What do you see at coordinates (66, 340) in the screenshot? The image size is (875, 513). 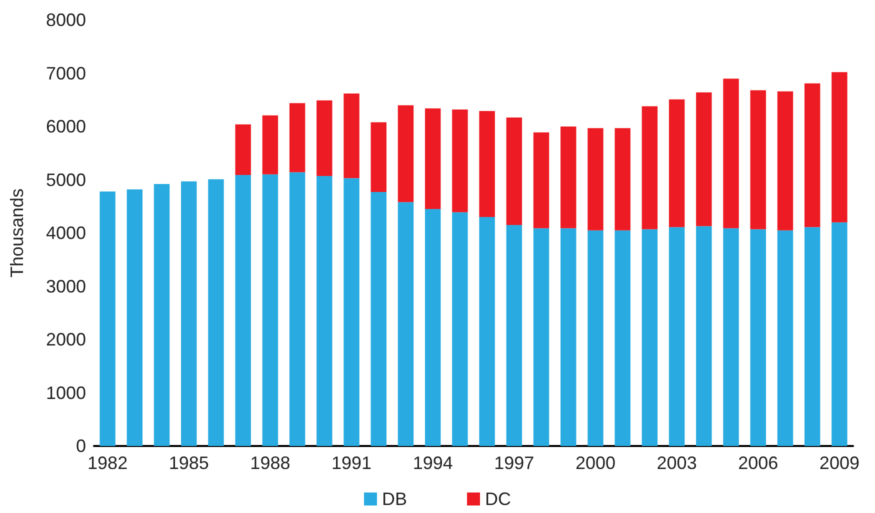 I see `y-tick-label: 2000` at bounding box center [66, 340].